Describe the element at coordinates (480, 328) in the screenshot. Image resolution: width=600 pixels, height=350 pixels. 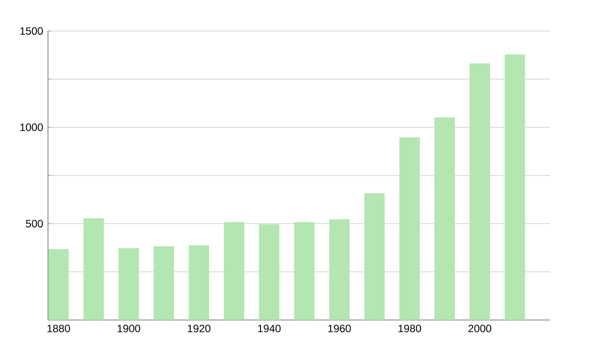
I see `x-tick-label: 2000` at that location.